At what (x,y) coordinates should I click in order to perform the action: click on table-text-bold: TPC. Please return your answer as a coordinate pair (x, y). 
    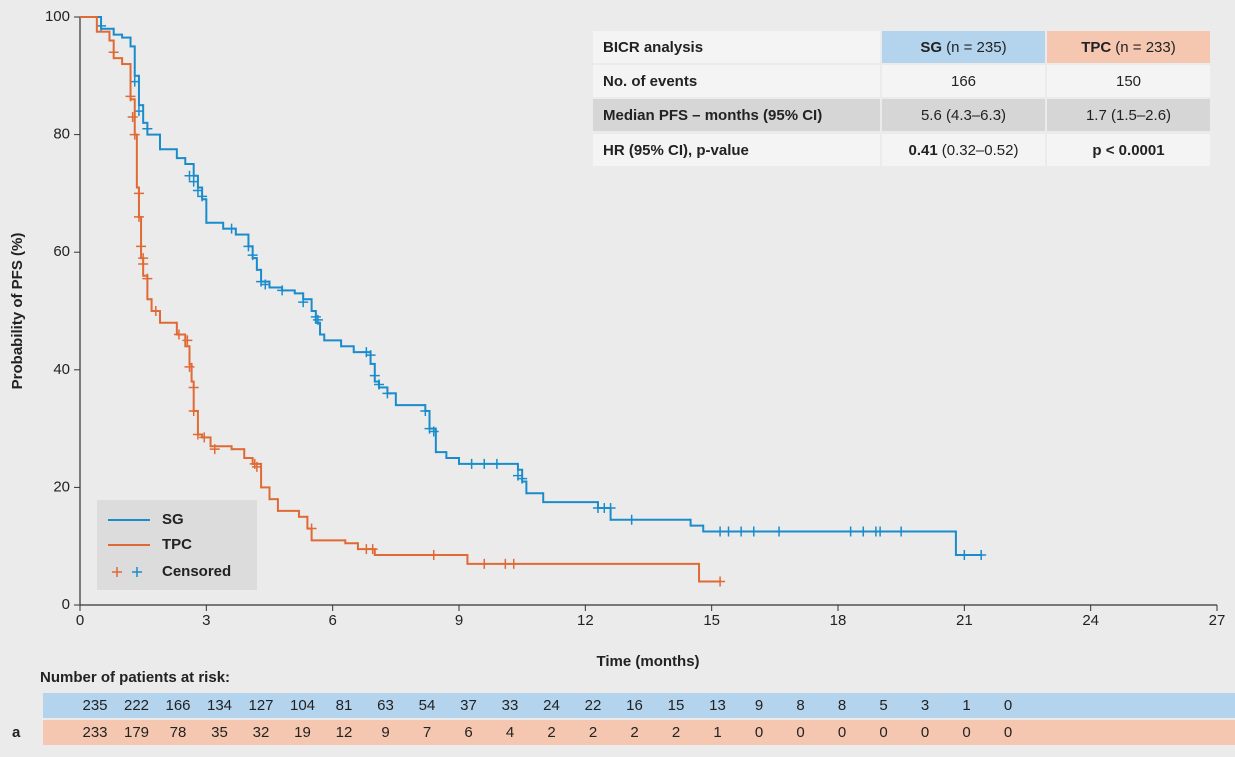
    Looking at the image, I should click on (1096, 47).